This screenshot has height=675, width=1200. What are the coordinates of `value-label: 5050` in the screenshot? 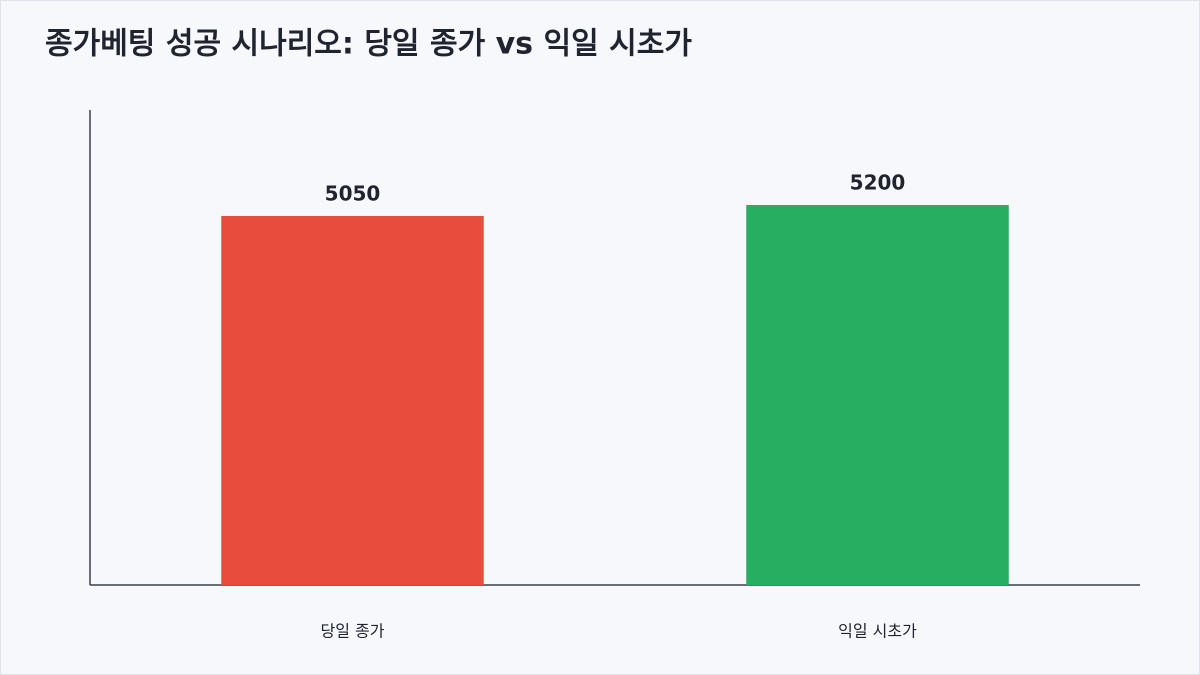 It's located at (353, 193).